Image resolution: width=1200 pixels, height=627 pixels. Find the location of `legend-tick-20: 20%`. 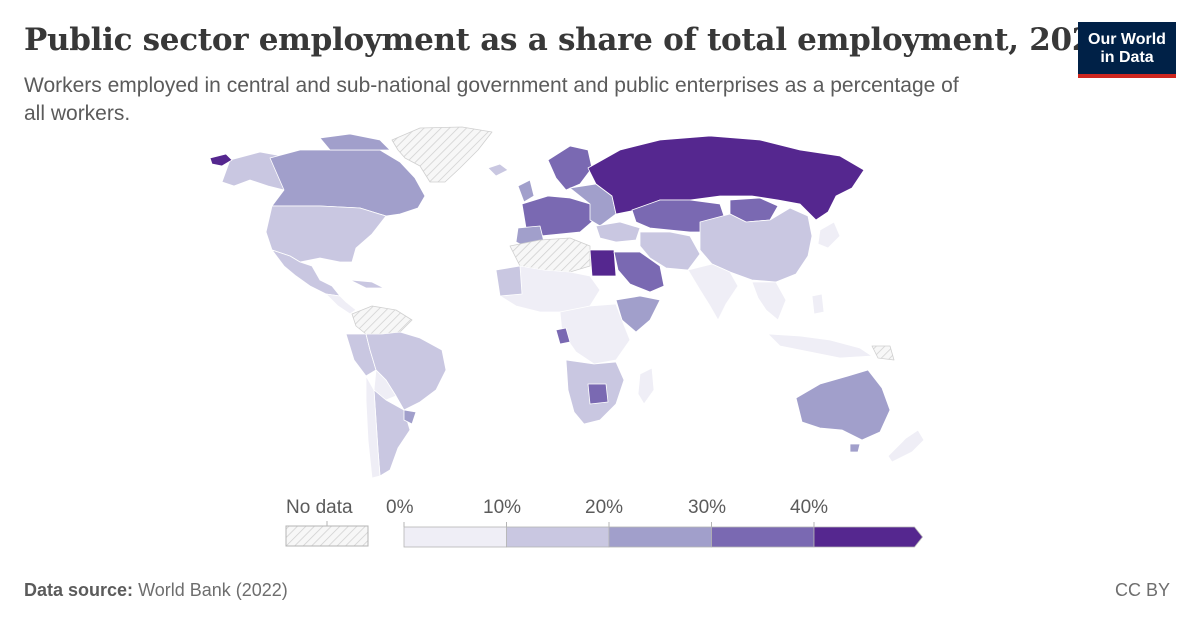

legend-tick-20: 20% is located at coordinates (604, 507).